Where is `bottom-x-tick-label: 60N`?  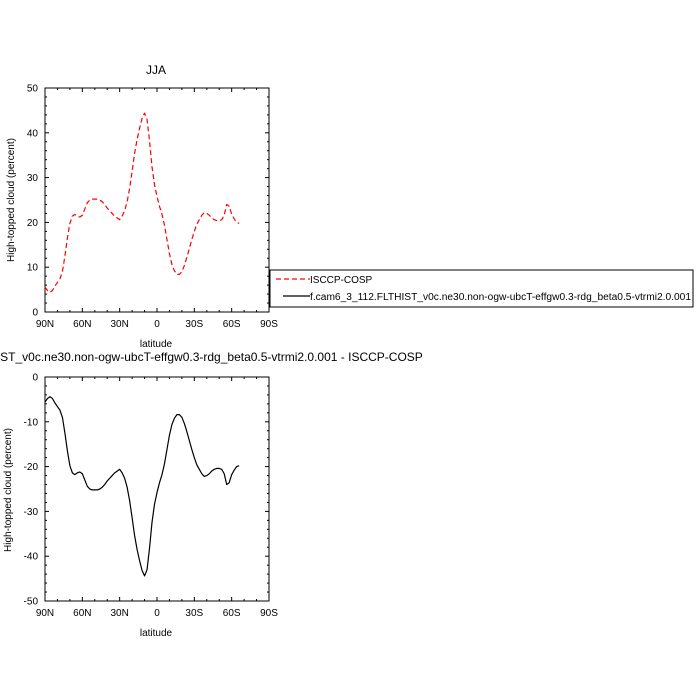 bottom-x-tick-label: 60N is located at coordinates (82, 613).